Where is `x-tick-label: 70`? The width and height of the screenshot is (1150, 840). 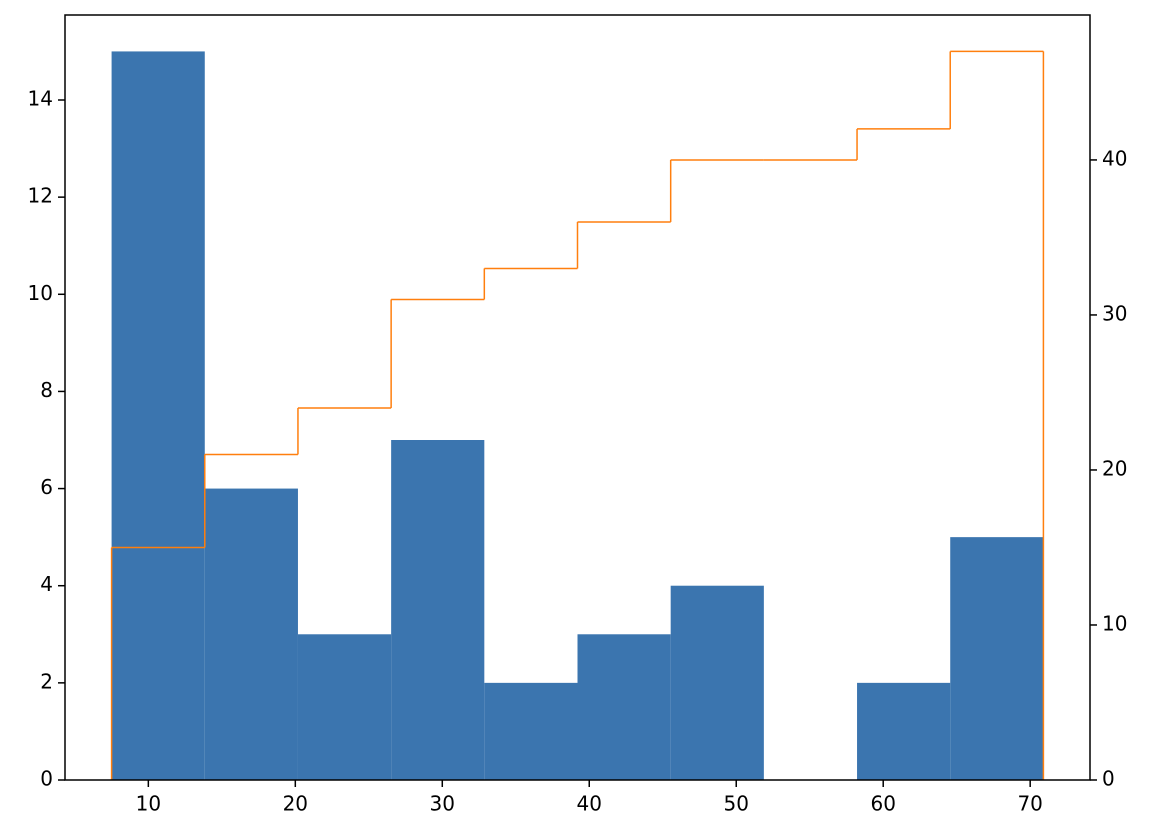 x-tick-label: 70 is located at coordinates (1029, 804).